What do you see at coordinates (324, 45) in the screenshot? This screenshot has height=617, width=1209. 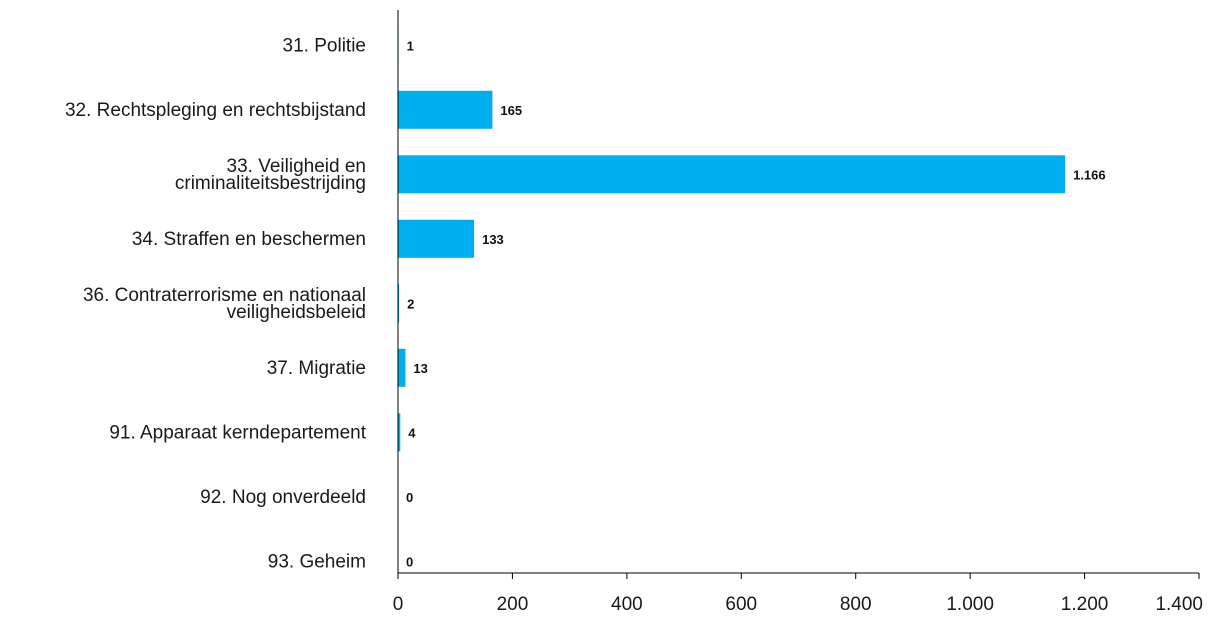 I see `category-label: 31. Politie` at bounding box center [324, 45].